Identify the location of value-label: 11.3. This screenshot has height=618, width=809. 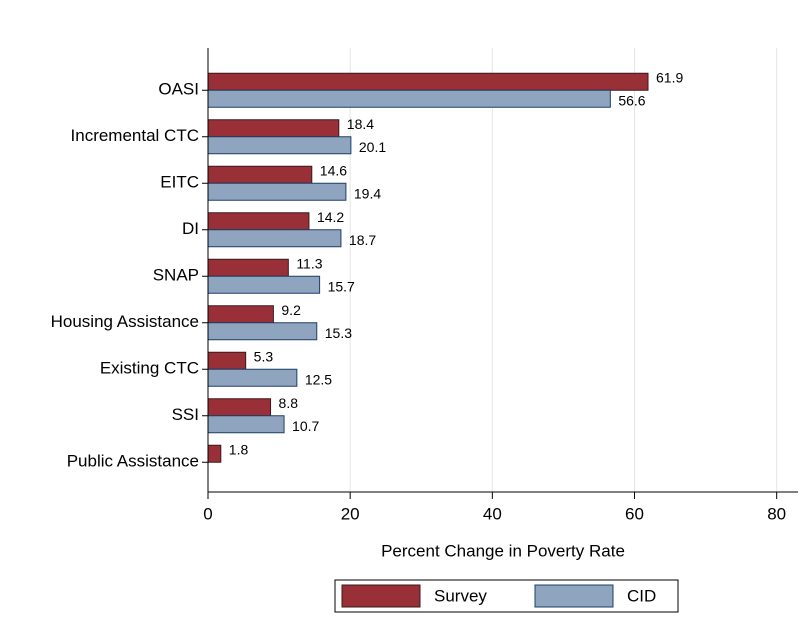
(309, 263).